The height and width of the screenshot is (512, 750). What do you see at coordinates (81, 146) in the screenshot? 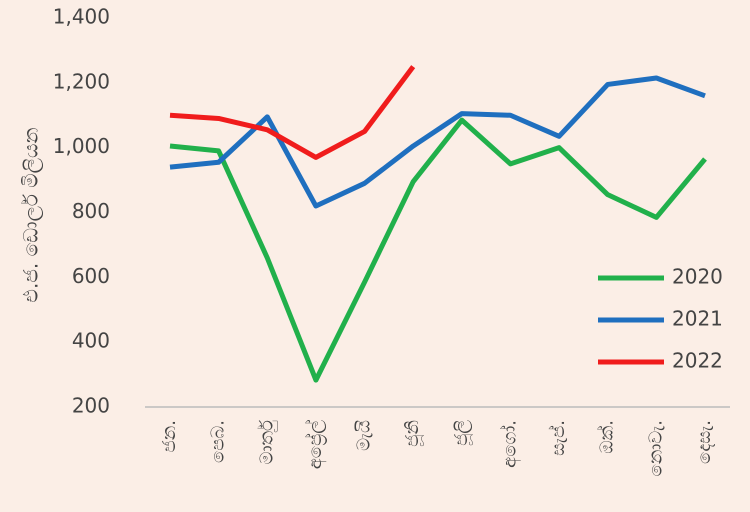
I see `y-tick-label: 1,000` at bounding box center [81, 146].